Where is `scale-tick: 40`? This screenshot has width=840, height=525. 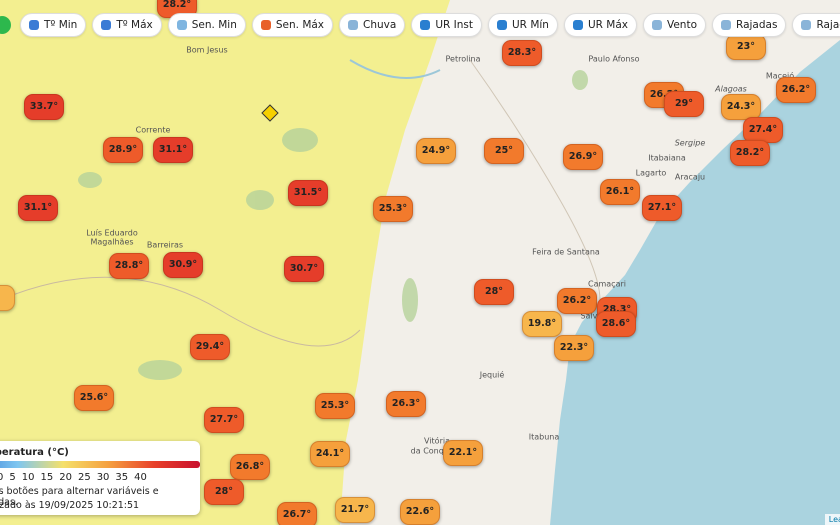
scale-tick: 40 is located at coordinates (140, 477).